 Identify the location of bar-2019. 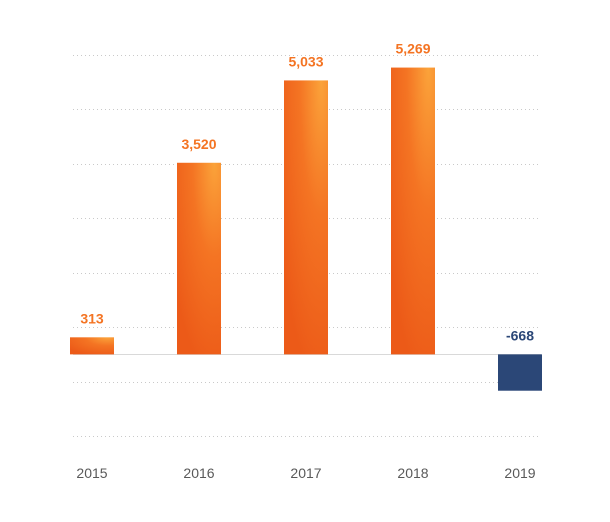
(520, 372).